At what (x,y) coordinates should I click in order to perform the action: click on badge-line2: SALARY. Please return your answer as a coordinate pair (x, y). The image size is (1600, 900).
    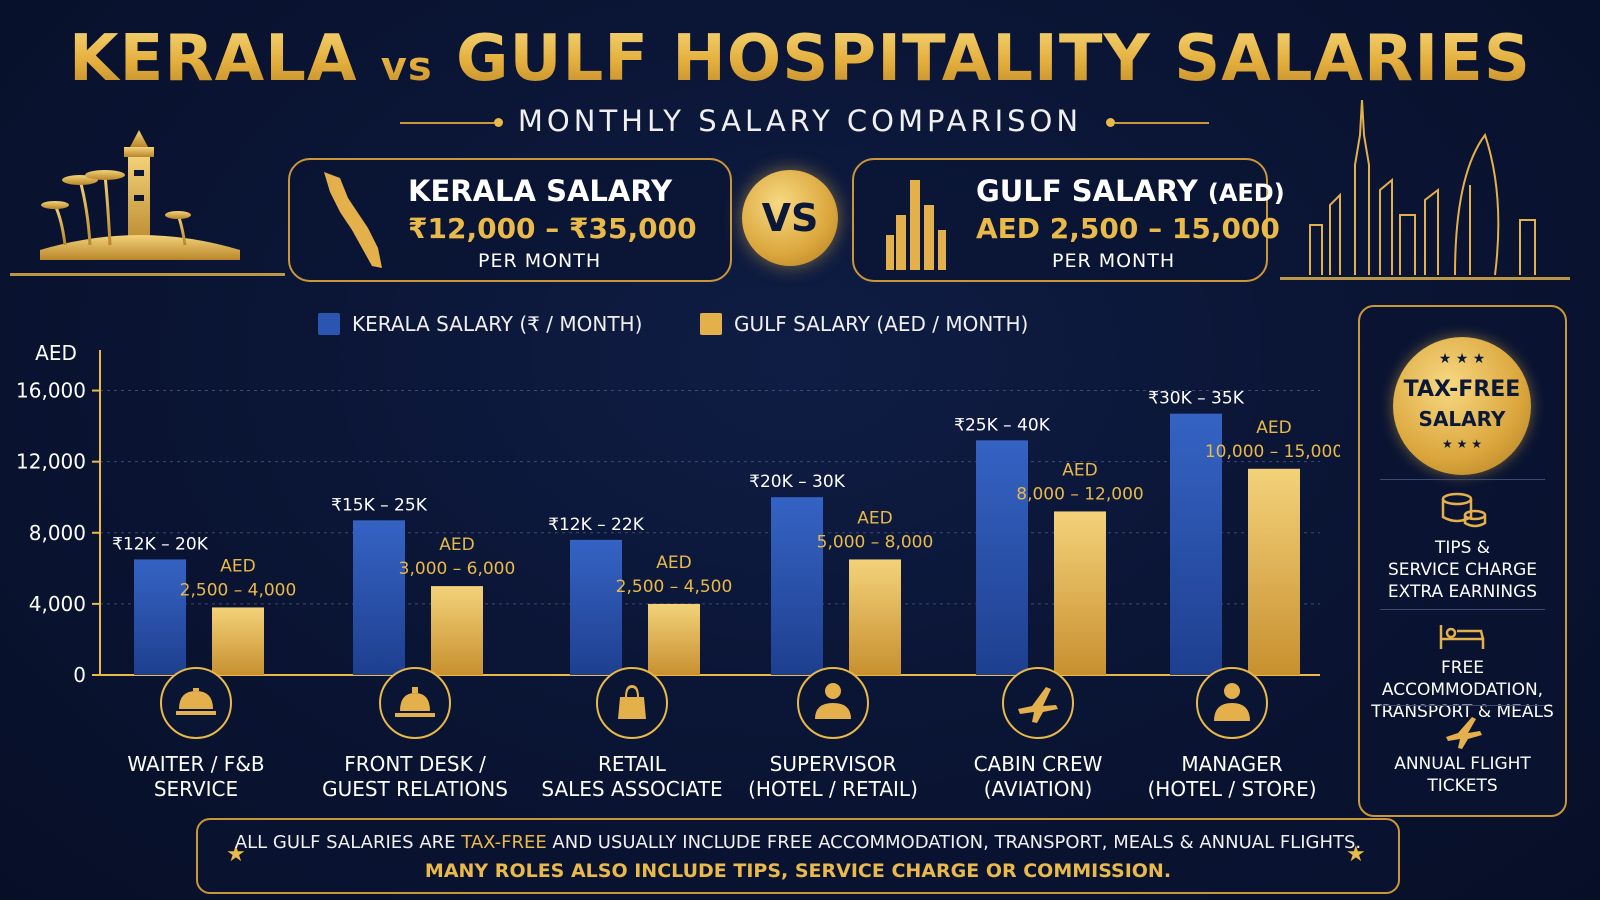
    Looking at the image, I should click on (1462, 419).